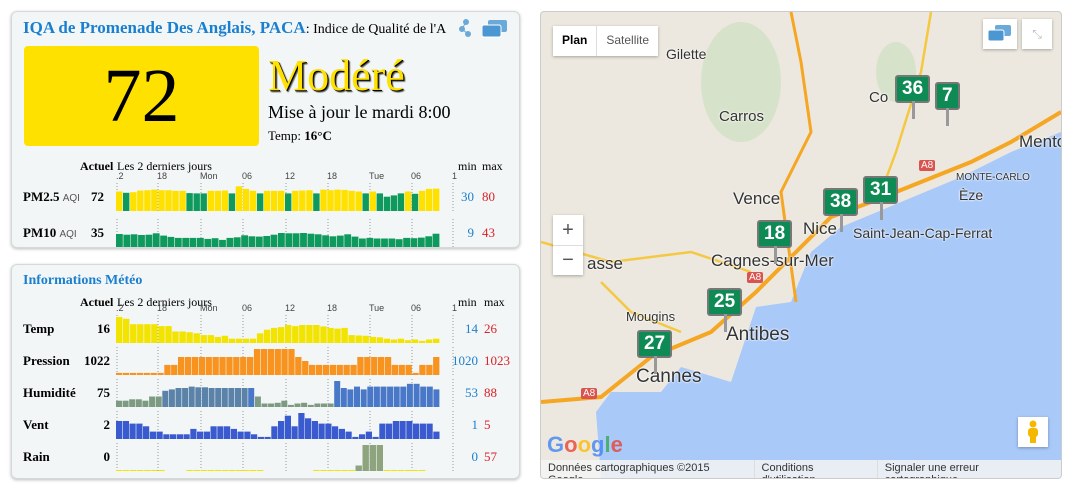  Describe the element at coordinates (1033, 432) in the screenshot. I see `street-view-pegman` at that location.